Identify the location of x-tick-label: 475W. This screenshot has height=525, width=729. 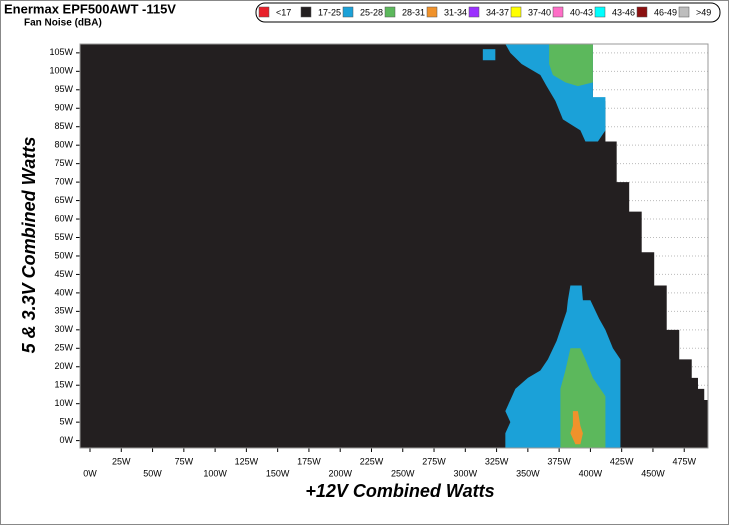
(684, 461).